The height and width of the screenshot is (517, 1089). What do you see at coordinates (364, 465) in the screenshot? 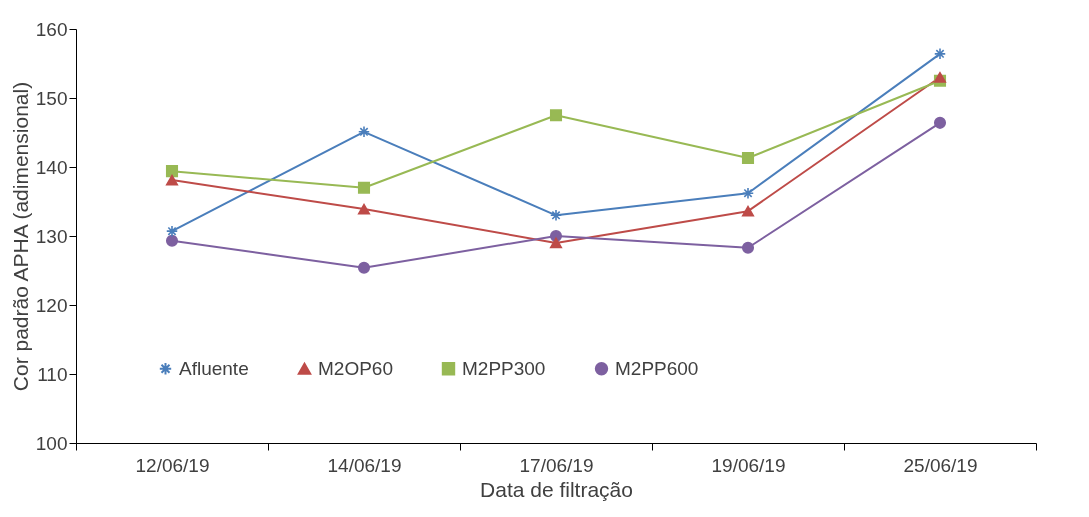
I see `x-tick-label: 14/06/19` at bounding box center [364, 465].